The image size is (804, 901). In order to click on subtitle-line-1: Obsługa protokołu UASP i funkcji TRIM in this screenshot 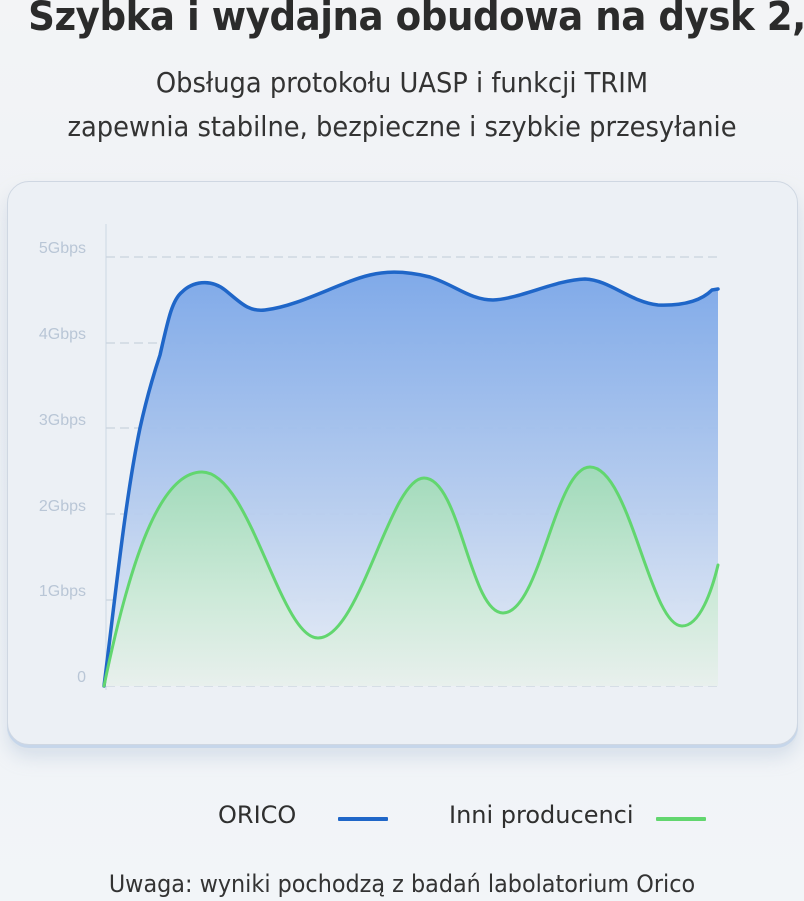, I will do `click(402, 82)`.